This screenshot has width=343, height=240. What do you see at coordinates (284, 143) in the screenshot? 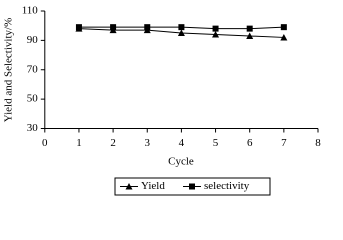
I see `x-tick-label: 7` at bounding box center [284, 143].